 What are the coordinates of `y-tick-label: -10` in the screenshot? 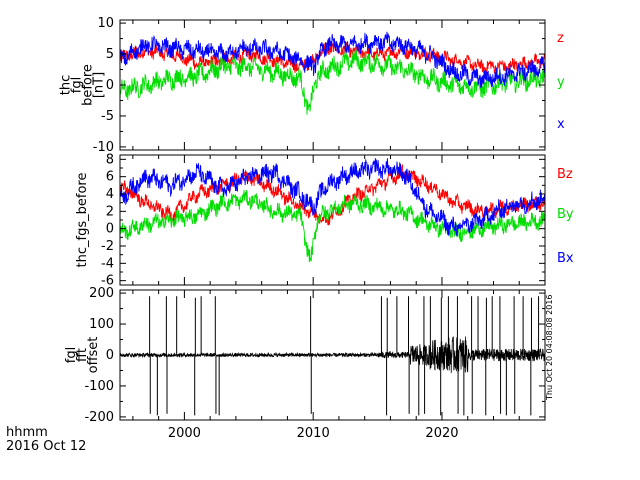 It's located at (103, 147).